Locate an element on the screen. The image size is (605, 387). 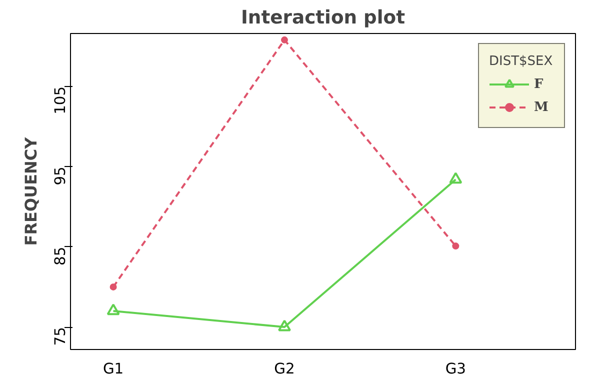
chart-title: Interaction plot is located at coordinates (323, 18).